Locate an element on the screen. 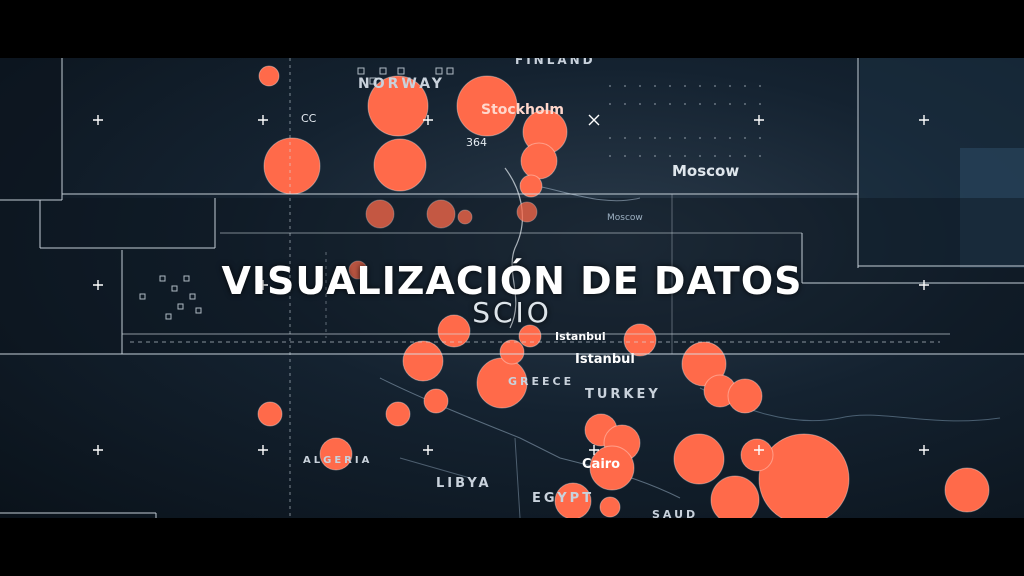 The image size is (1024, 576). label-moscow: Moscow is located at coordinates (705, 171).